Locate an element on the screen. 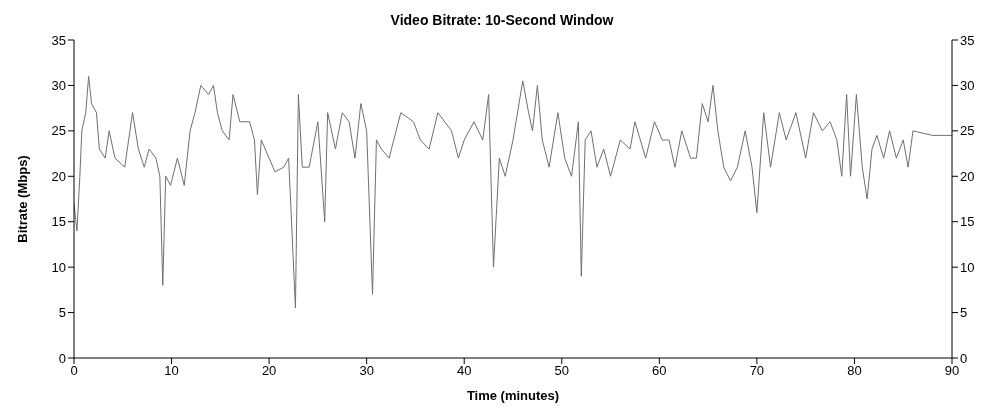  y-tick-label: 15 is located at coordinates (58, 222).